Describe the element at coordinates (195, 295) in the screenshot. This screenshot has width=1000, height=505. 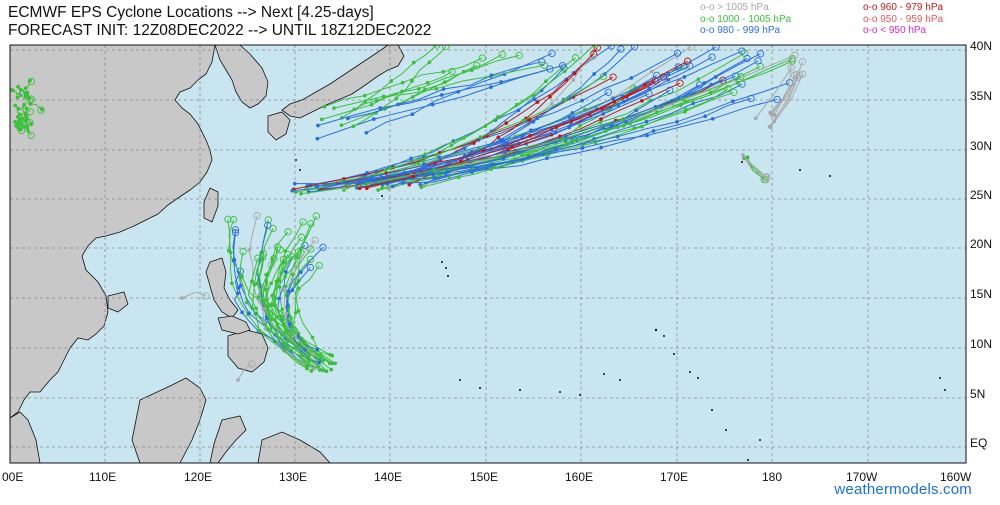
I see `track-luzon-gray` at that location.